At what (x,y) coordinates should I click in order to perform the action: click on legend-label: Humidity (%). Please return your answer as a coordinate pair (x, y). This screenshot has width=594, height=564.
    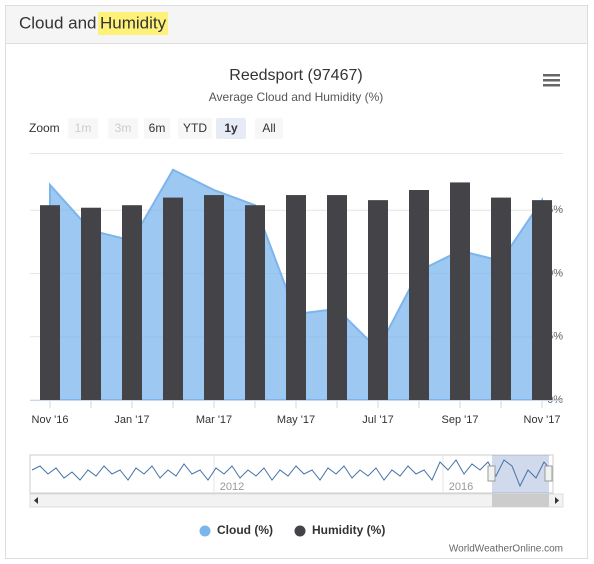
    Looking at the image, I should click on (348, 530).